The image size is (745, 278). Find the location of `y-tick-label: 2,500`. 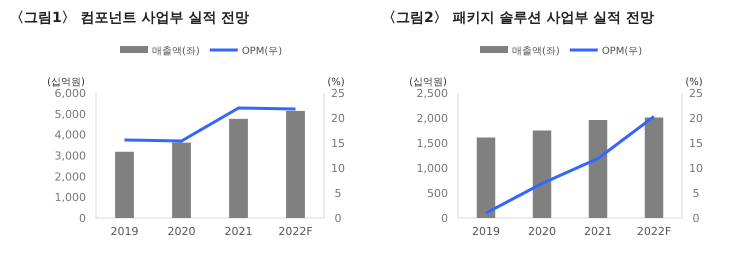

y-tick-label: 2,500 is located at coordinates (432, 93).